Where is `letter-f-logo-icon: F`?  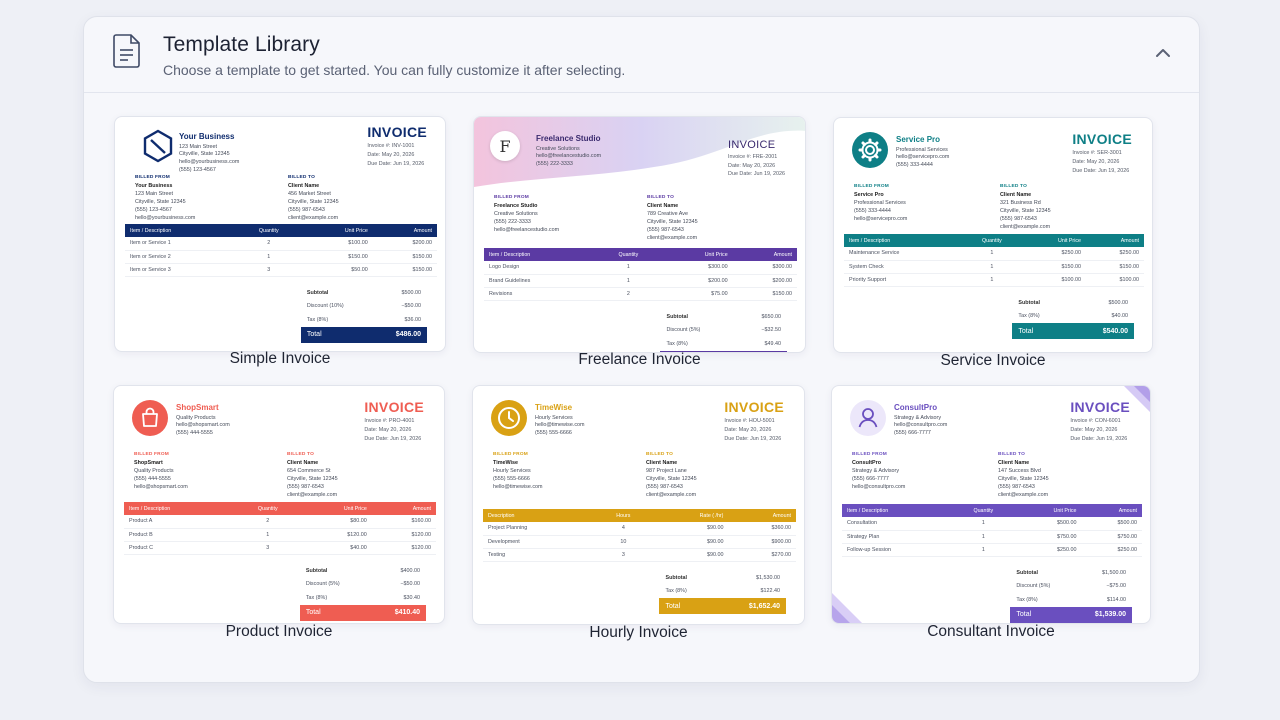 letter-f-logo-icon: F is located at coordinates (505, 146).